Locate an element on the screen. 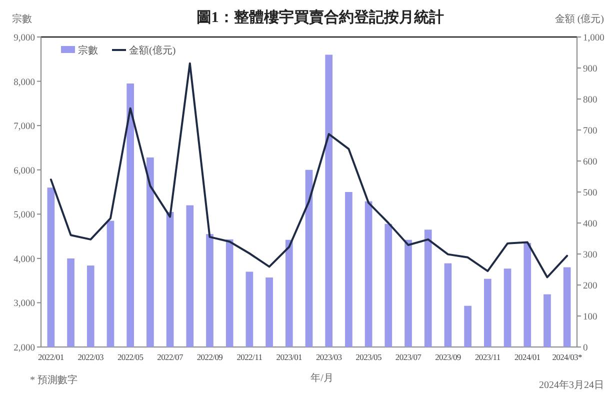  y2-tick-label: 500 is located at coordinates (590, 193).